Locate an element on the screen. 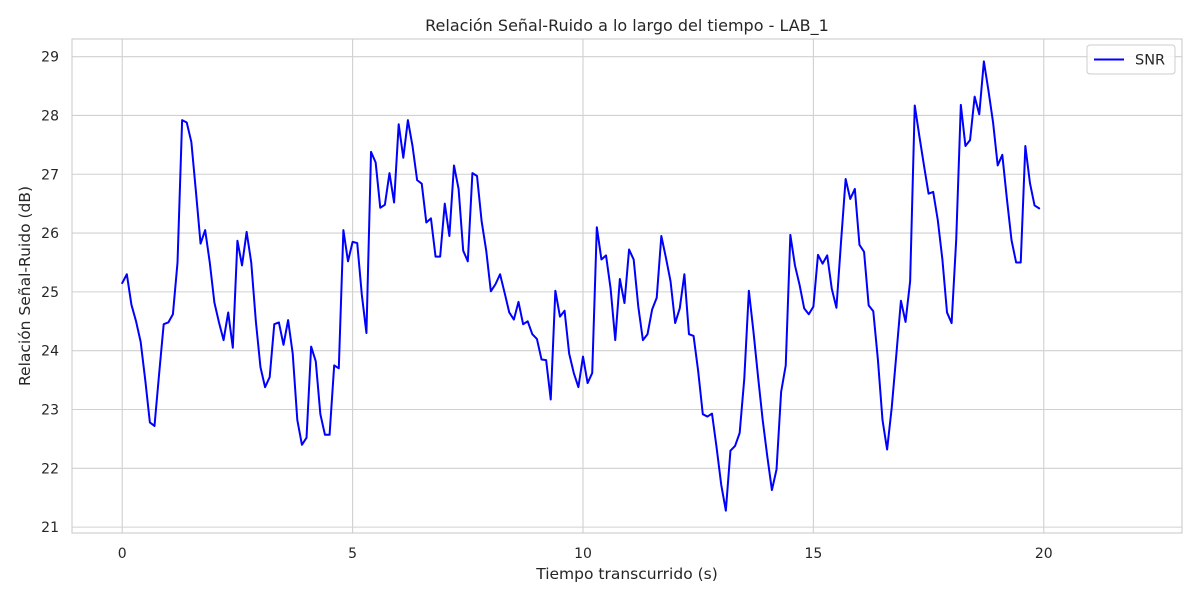  legend-label-snr: SNR is located at coordinates (1150, 61).